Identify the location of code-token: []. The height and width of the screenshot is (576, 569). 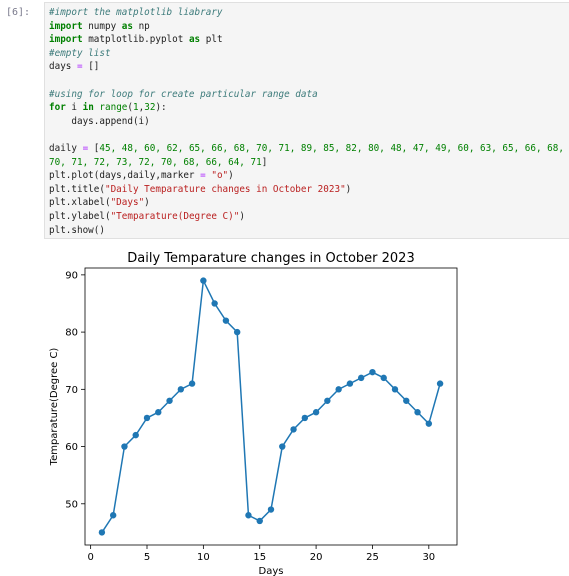
(91, 67).